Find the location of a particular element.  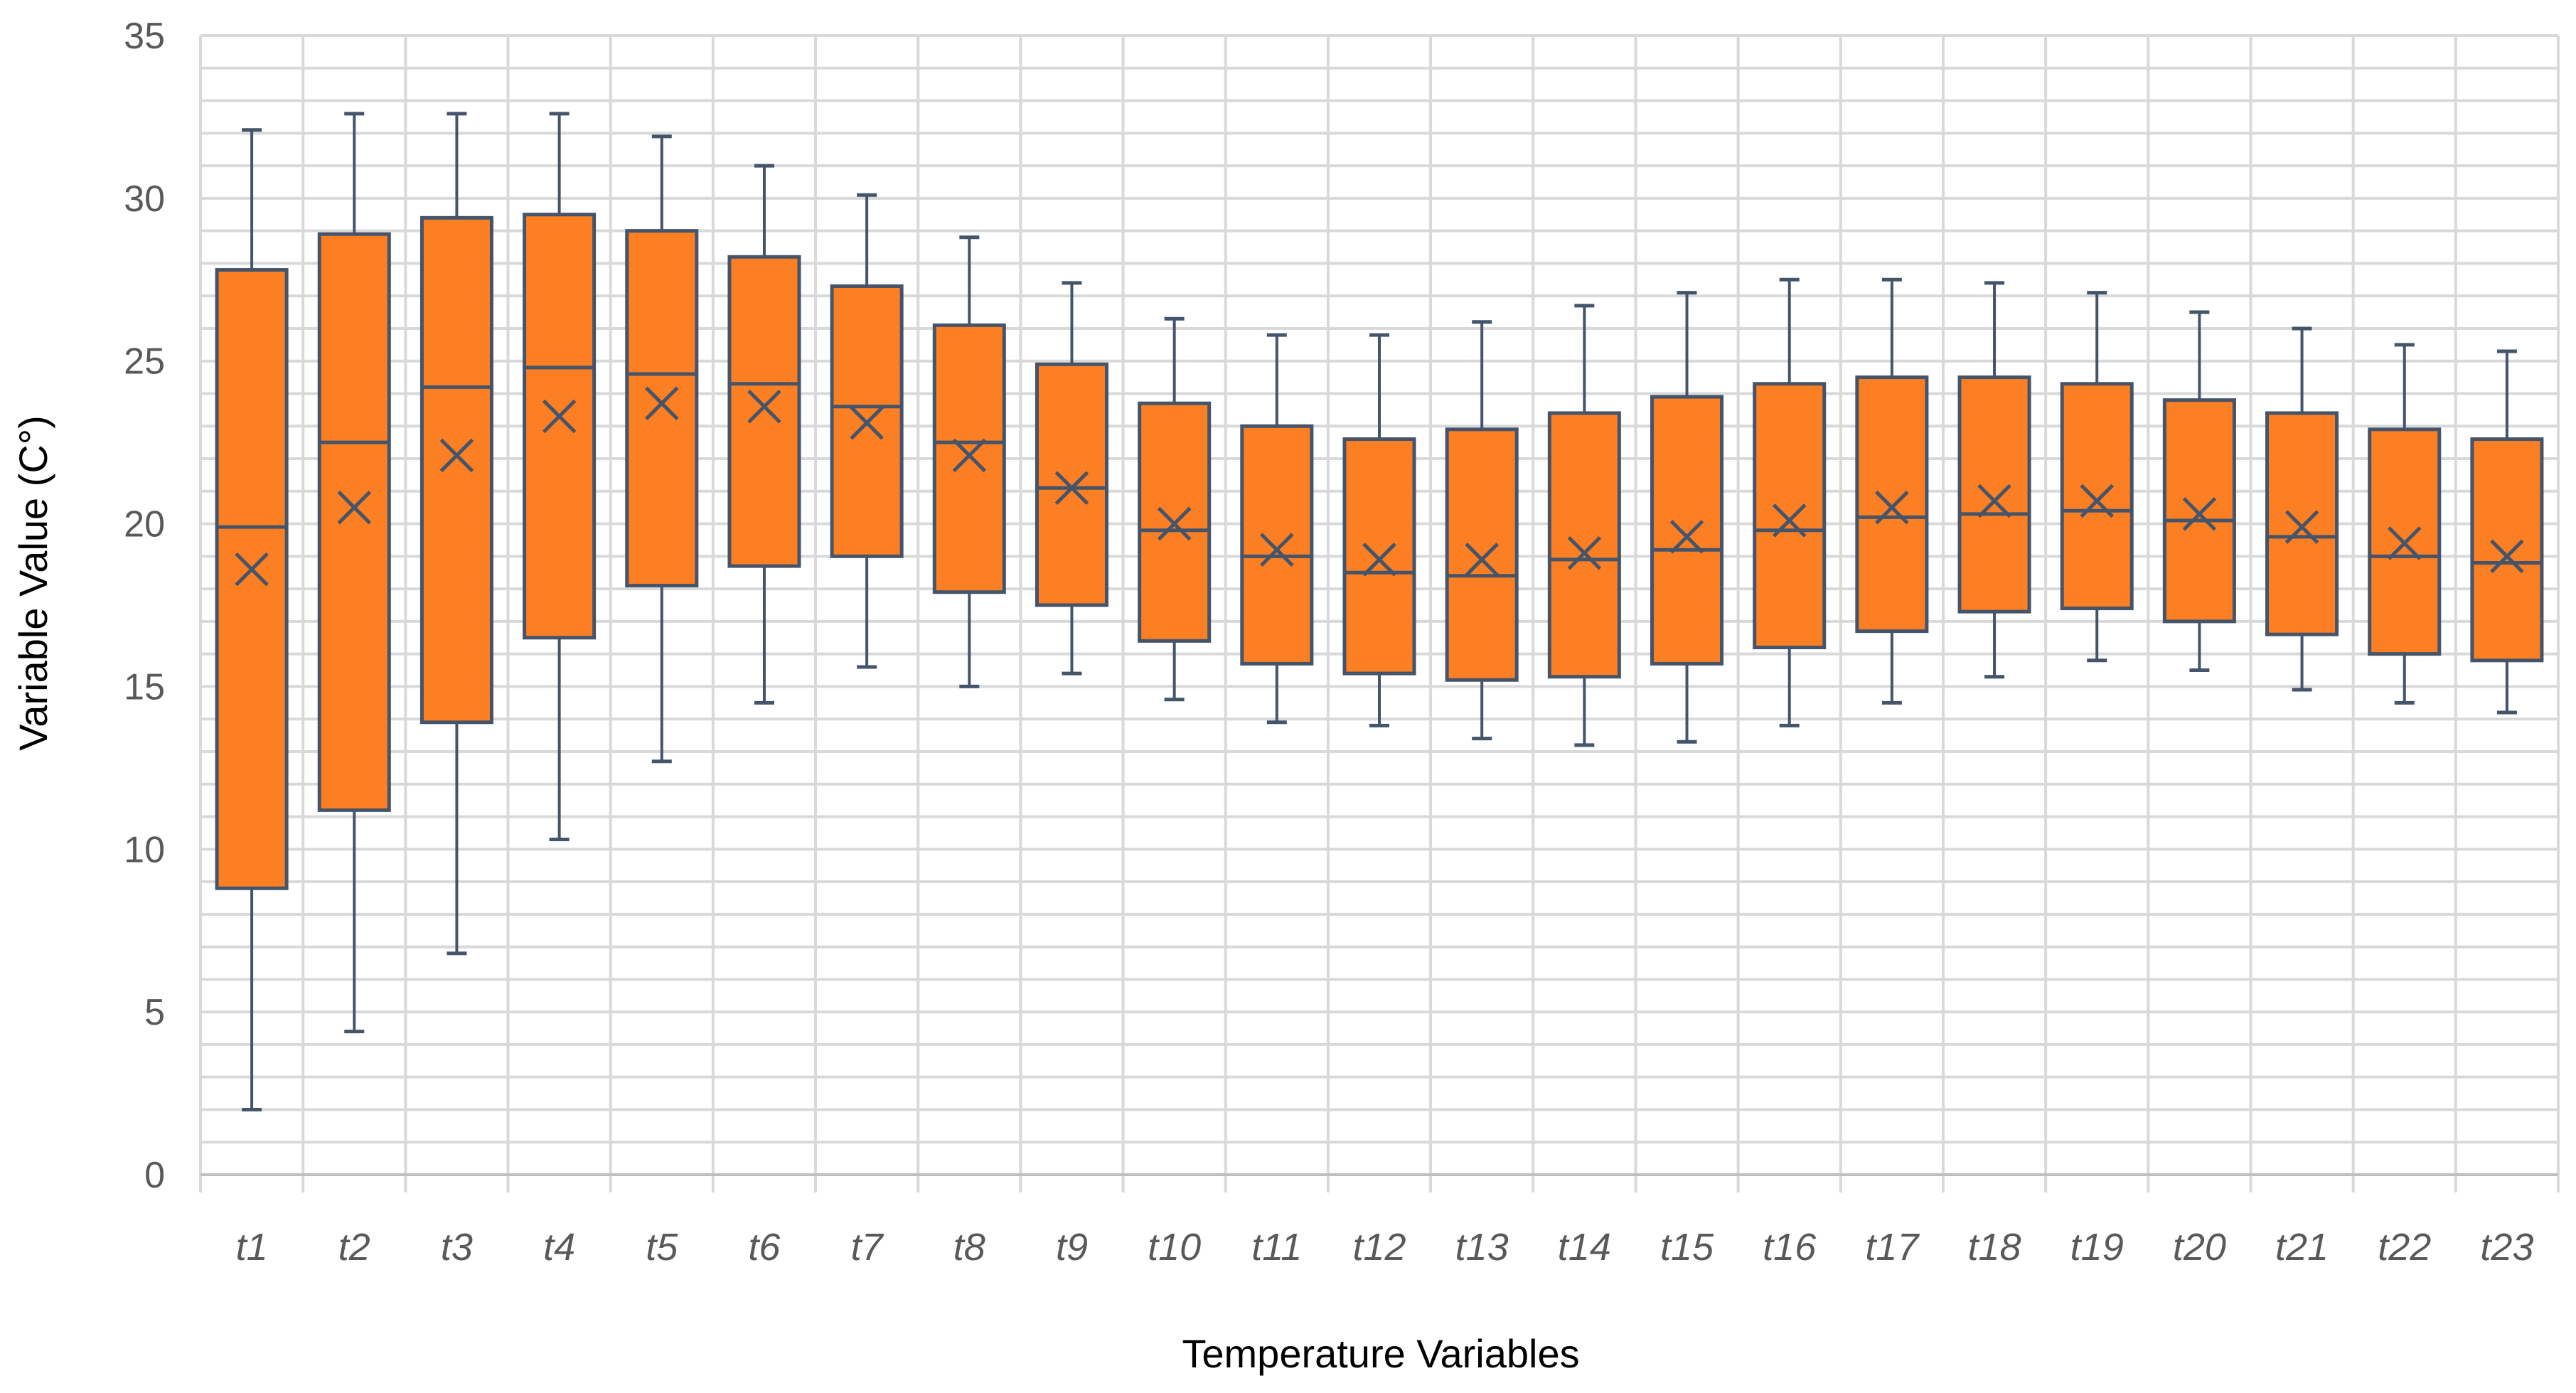

box-t8 is located at coordinates (969, 461).